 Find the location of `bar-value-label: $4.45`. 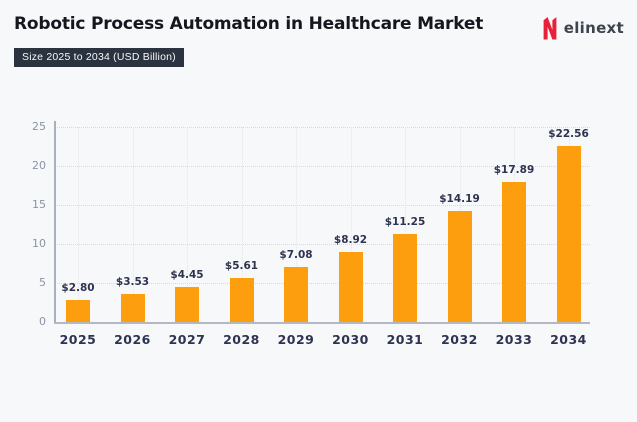

bar-value-label: $4.45 is located at coordinates (187, 275).